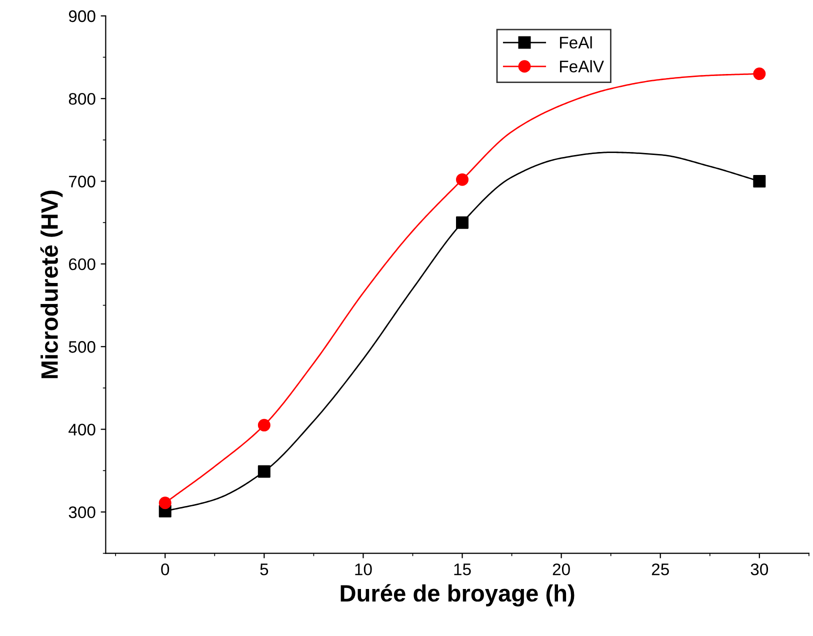 Image resolution: width=813 pixels, height=636 pixels. I want to click on x-tick-label: 30, so click(759, 569).